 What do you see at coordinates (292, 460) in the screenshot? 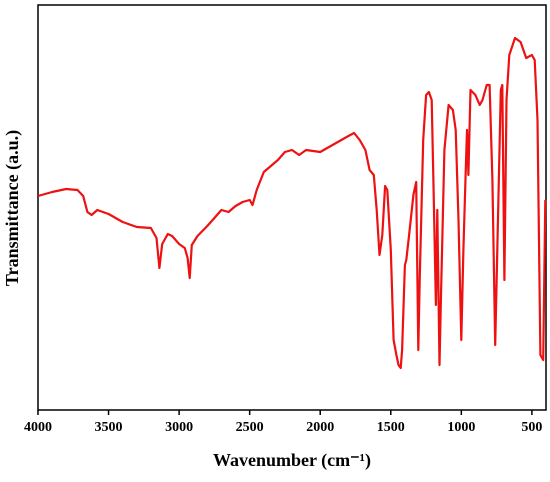
I see `x-axis-label: Wavenumber (cm⁻¹)` at bounding box center [292, 460].